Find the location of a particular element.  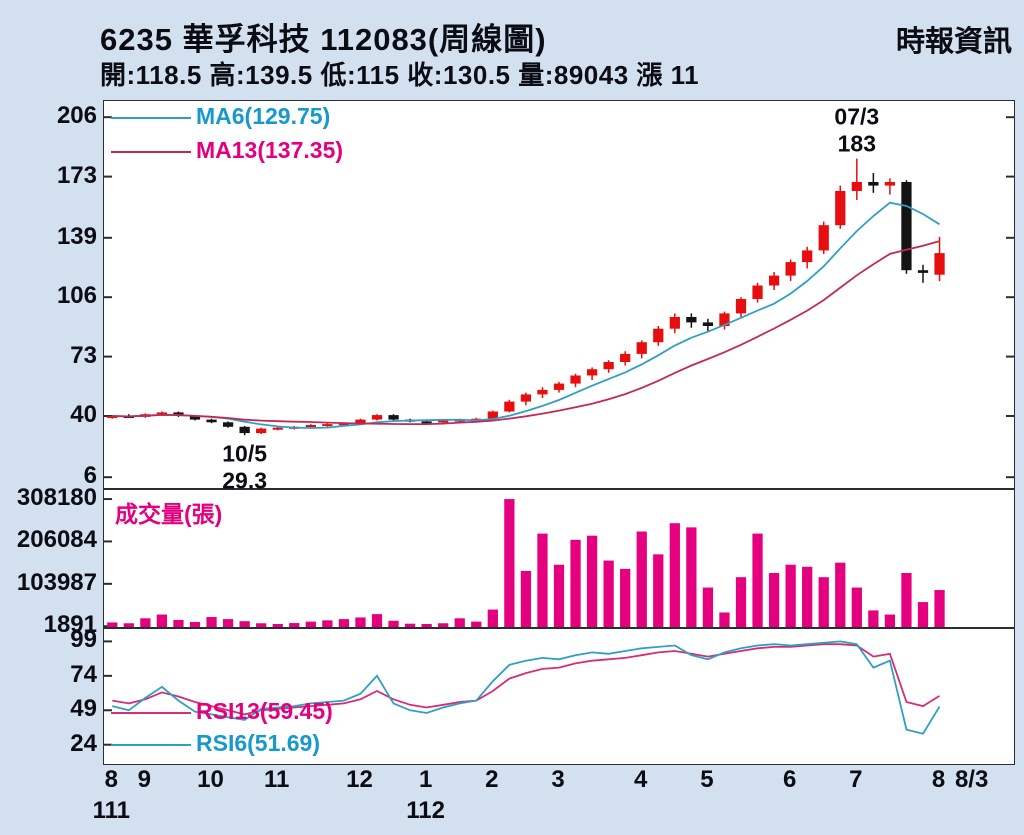

stock-title: 6235 華孚科技 112083(周線圖) is located at coordinates (323, 39).